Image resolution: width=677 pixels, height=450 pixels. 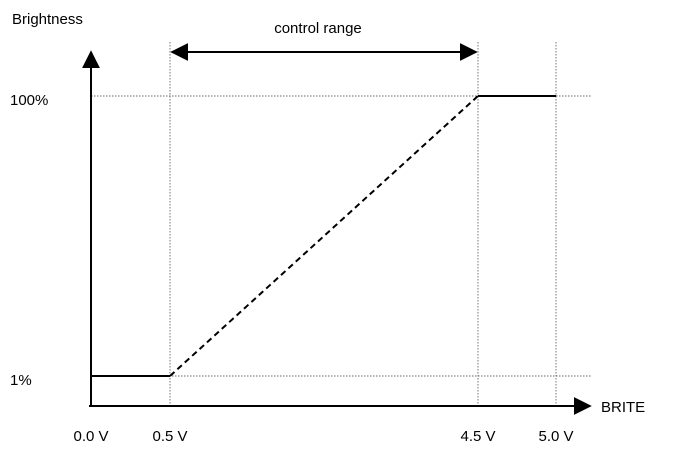 I want to click on y-tick-label: 1%, so click(x=21, y=380).